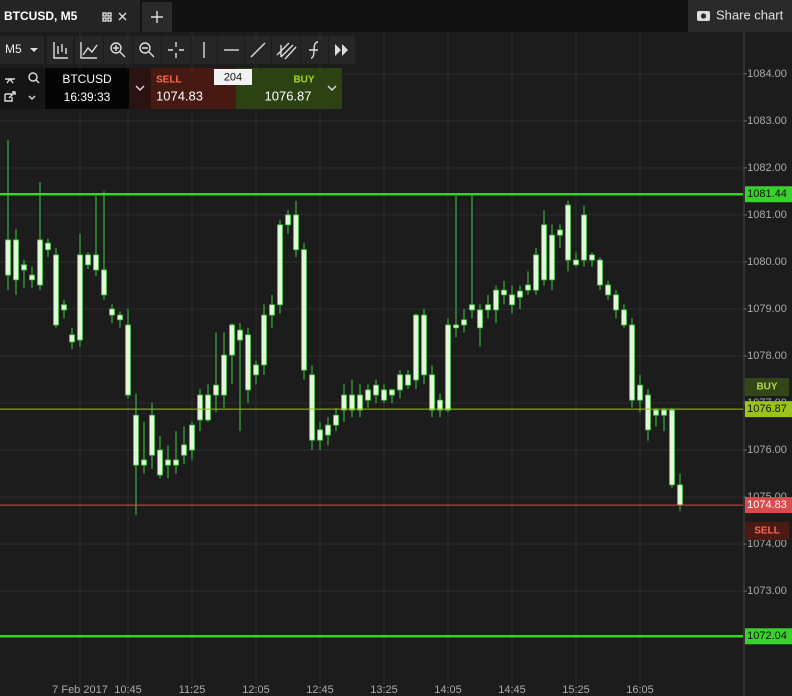 The image size is (792, 696). Describe the element at coordinates (703, 16) in the screenshot. I see `camera-icon` at that location.